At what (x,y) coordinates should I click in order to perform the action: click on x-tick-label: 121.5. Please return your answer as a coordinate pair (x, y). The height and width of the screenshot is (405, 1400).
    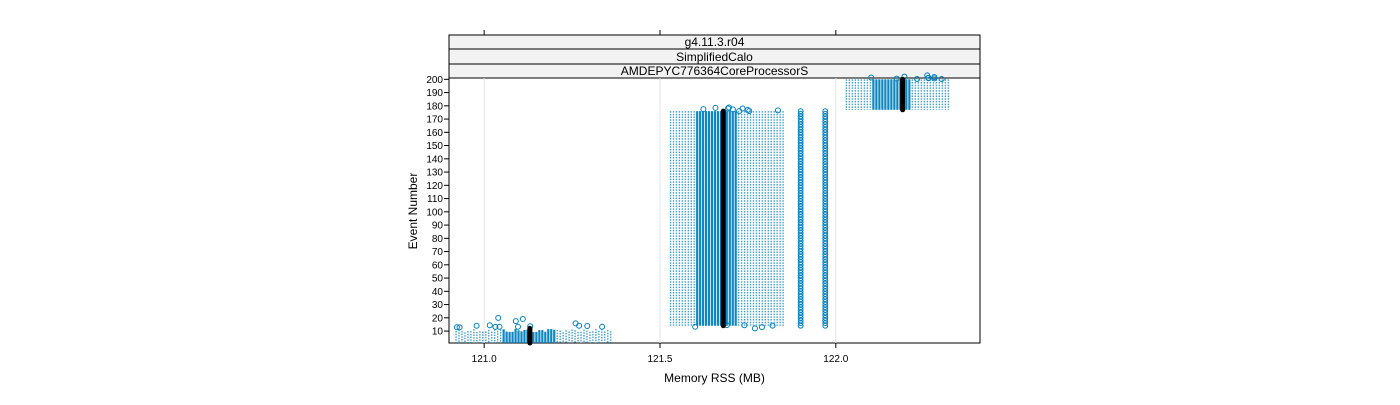
    Looking at the image, I should click on (659, 359).